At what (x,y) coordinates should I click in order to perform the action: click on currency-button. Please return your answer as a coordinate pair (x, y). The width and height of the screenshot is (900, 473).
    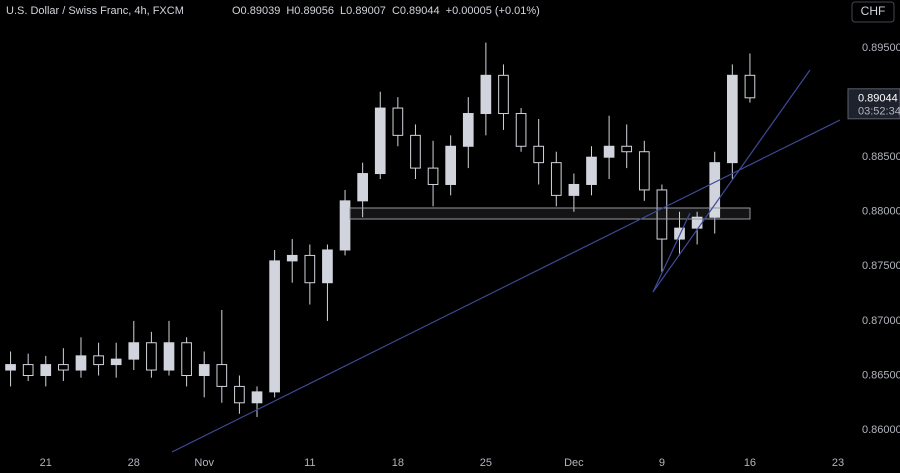
    Looking at the image, I should click on (873, 12).